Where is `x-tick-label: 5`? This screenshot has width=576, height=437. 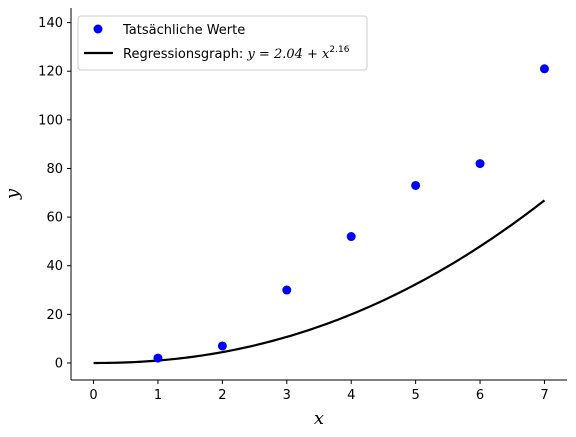
x-tick-label: 5 is located at coordinates (415, 395).